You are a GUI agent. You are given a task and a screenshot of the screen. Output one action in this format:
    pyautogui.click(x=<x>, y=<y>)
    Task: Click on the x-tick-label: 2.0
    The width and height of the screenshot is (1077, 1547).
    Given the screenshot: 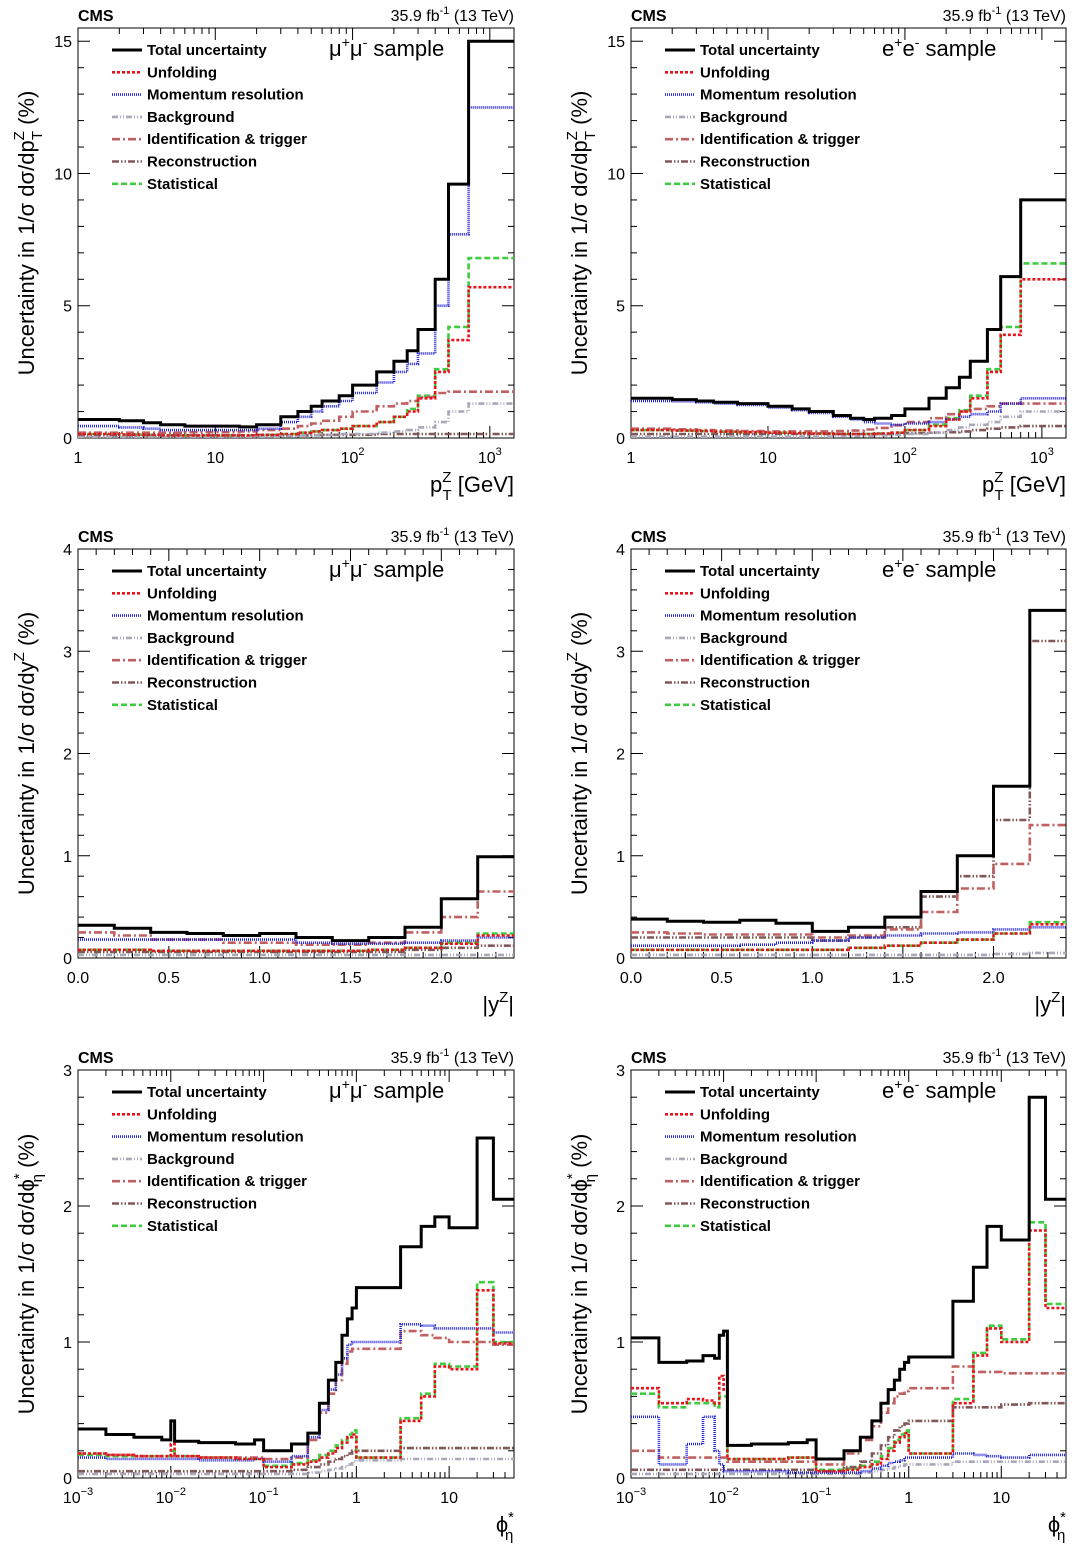 What is the action you would take?
    pyautogui.click(x=993, y=978)
    